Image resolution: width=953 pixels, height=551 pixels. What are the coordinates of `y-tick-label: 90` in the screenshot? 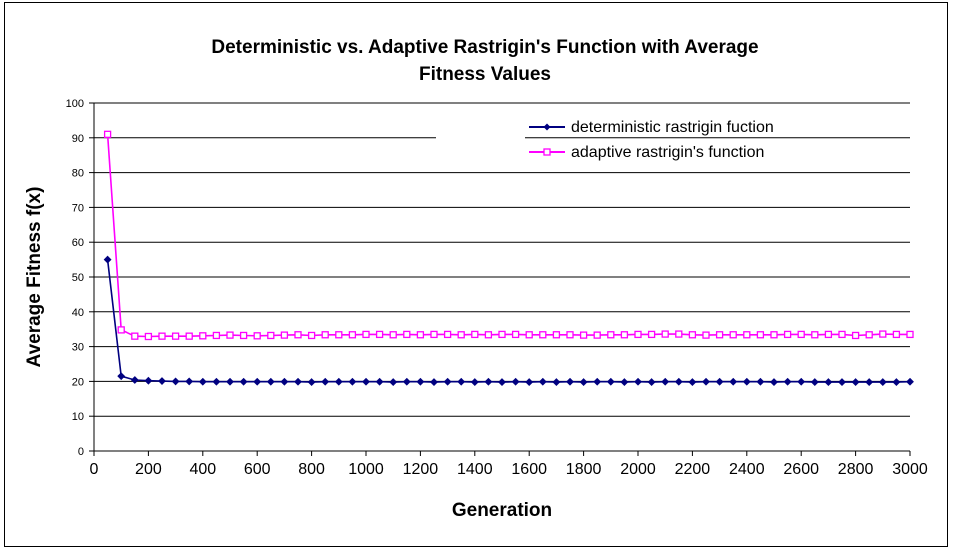 It's located at (78, 139).